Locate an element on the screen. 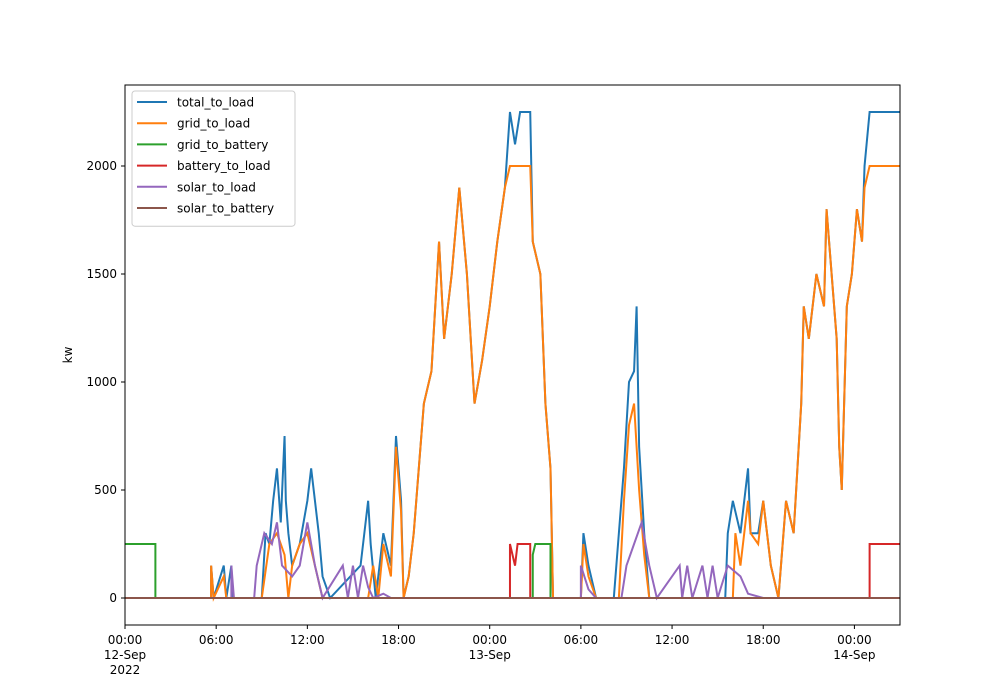 The height and width of the screenshot is (700, 1000). y-tick-label: 0 is located at coordinates (113, 598).